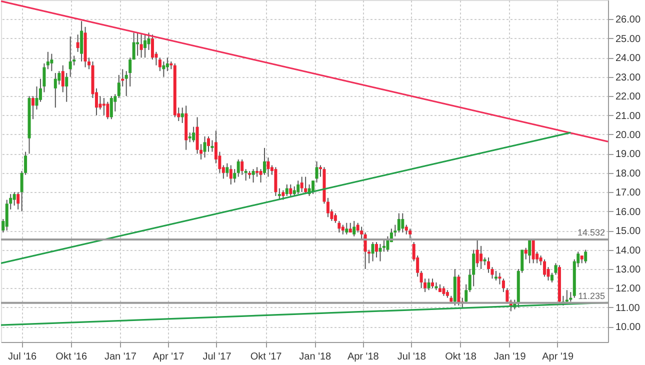  I want to click on x-tick-label: Jul '17, so click(217, 357).